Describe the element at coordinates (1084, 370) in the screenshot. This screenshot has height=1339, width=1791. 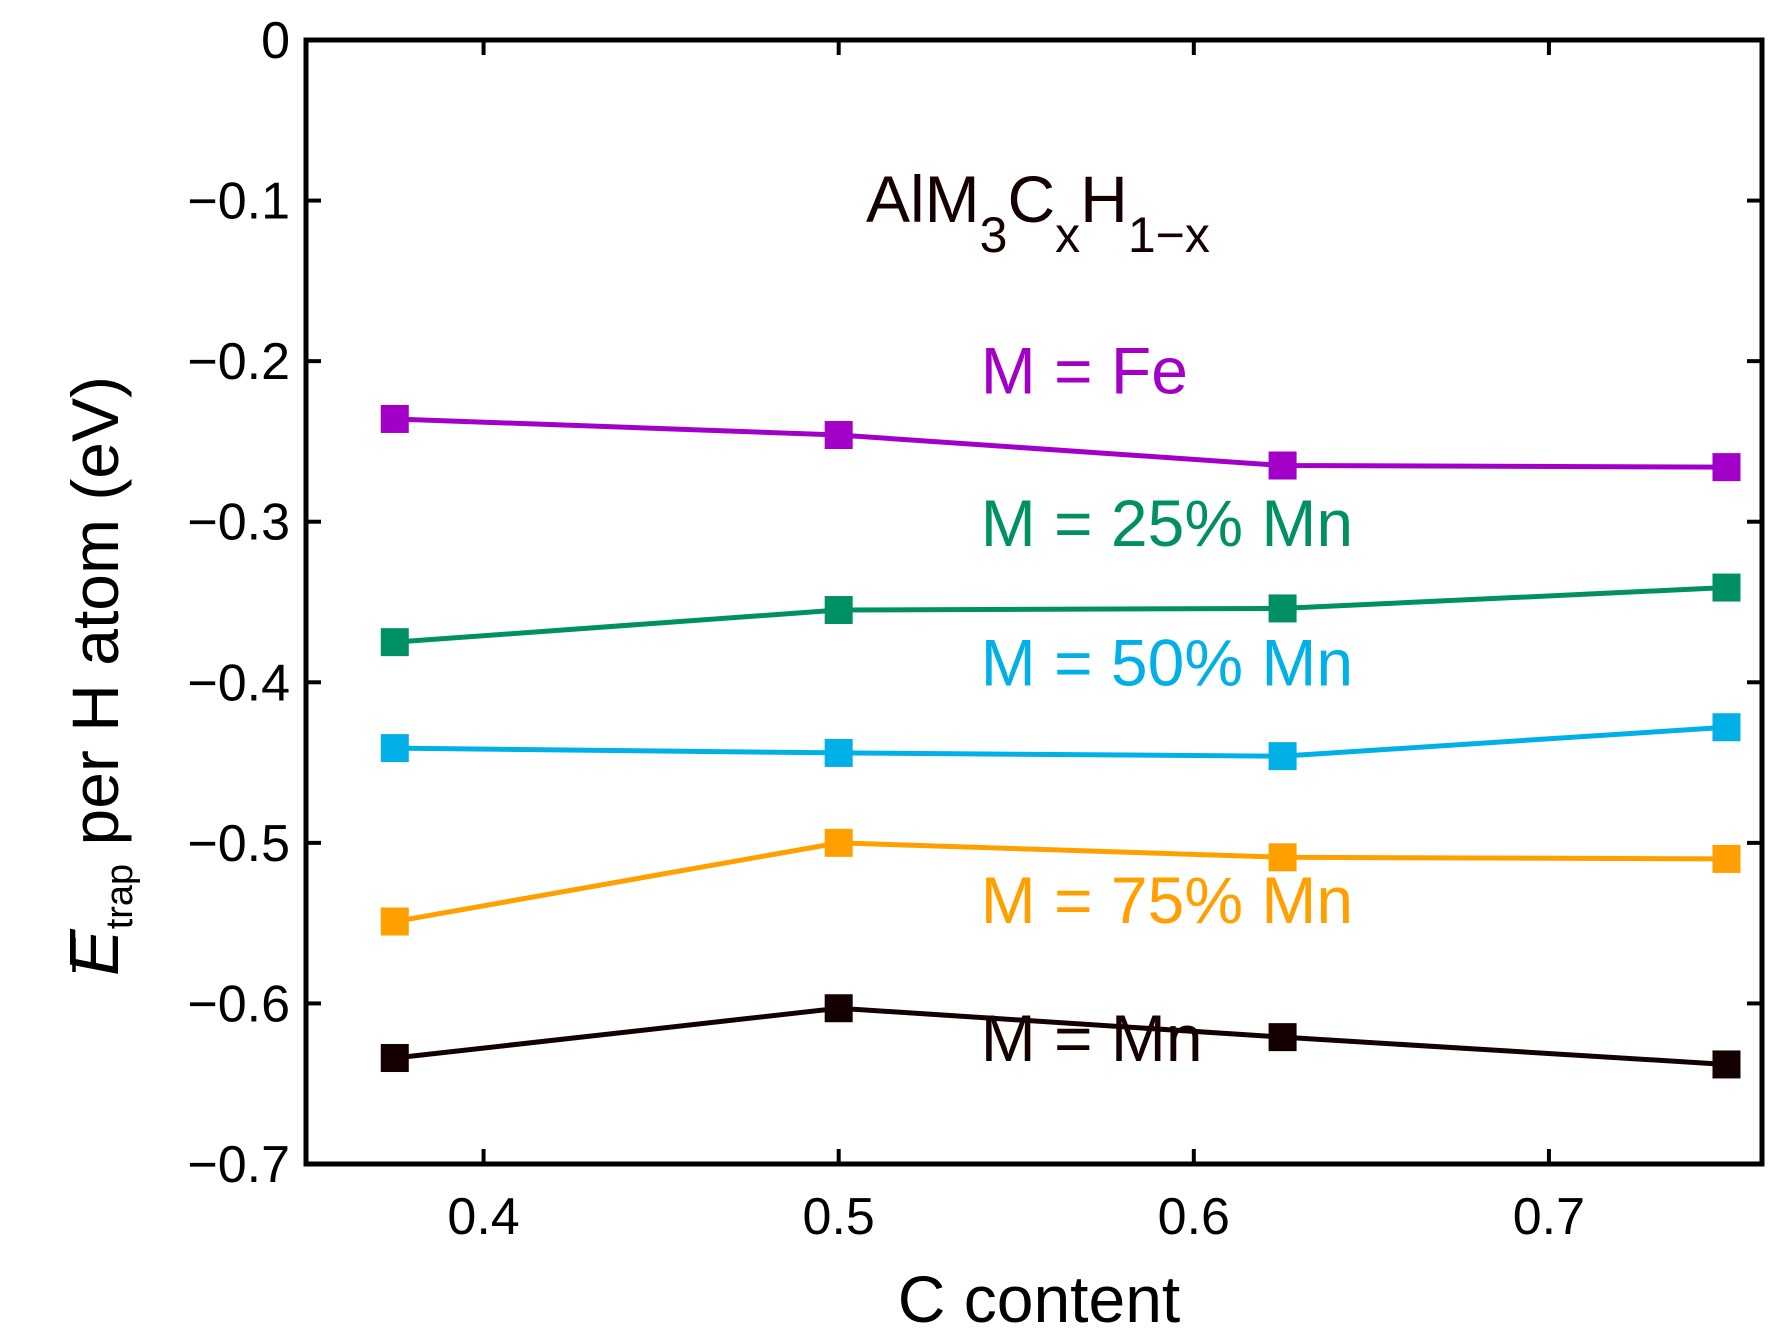
I see `series-label: M = Fe` at that location.